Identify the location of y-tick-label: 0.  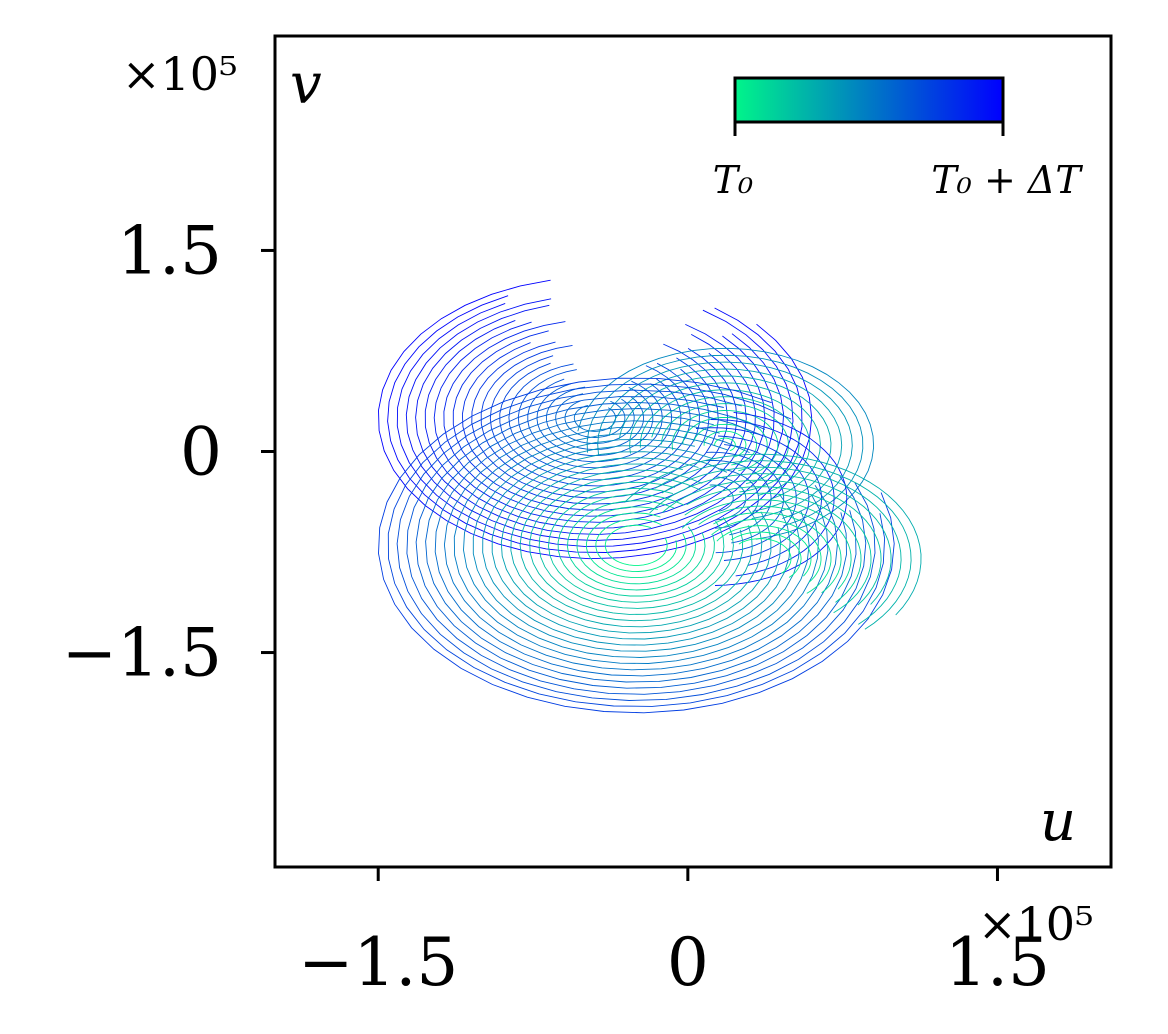
(201, 452).